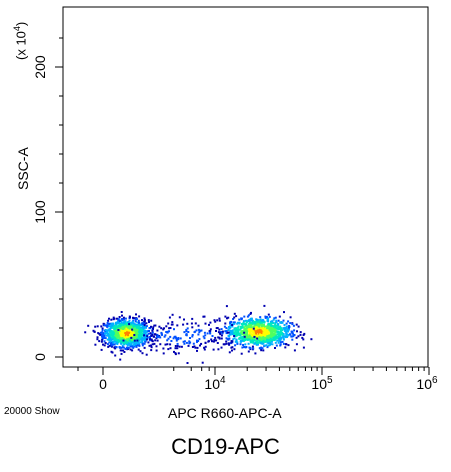 The height and width of the screenshot is (472, 451). What do you see at coordinates (103, 384) in the screenshot?
I see `x-tick-label: 0` at bounding box center [103, 384].